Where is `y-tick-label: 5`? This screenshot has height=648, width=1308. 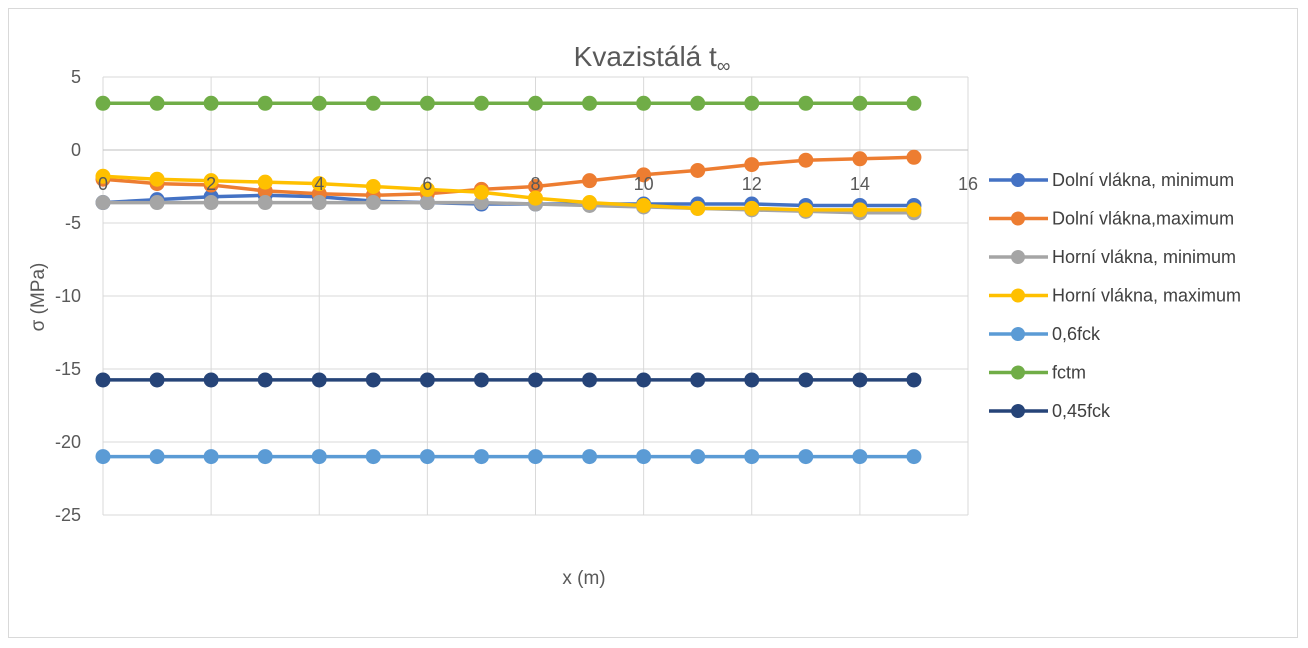
y-tick-label: 5 is located at coordinates (76, 77).